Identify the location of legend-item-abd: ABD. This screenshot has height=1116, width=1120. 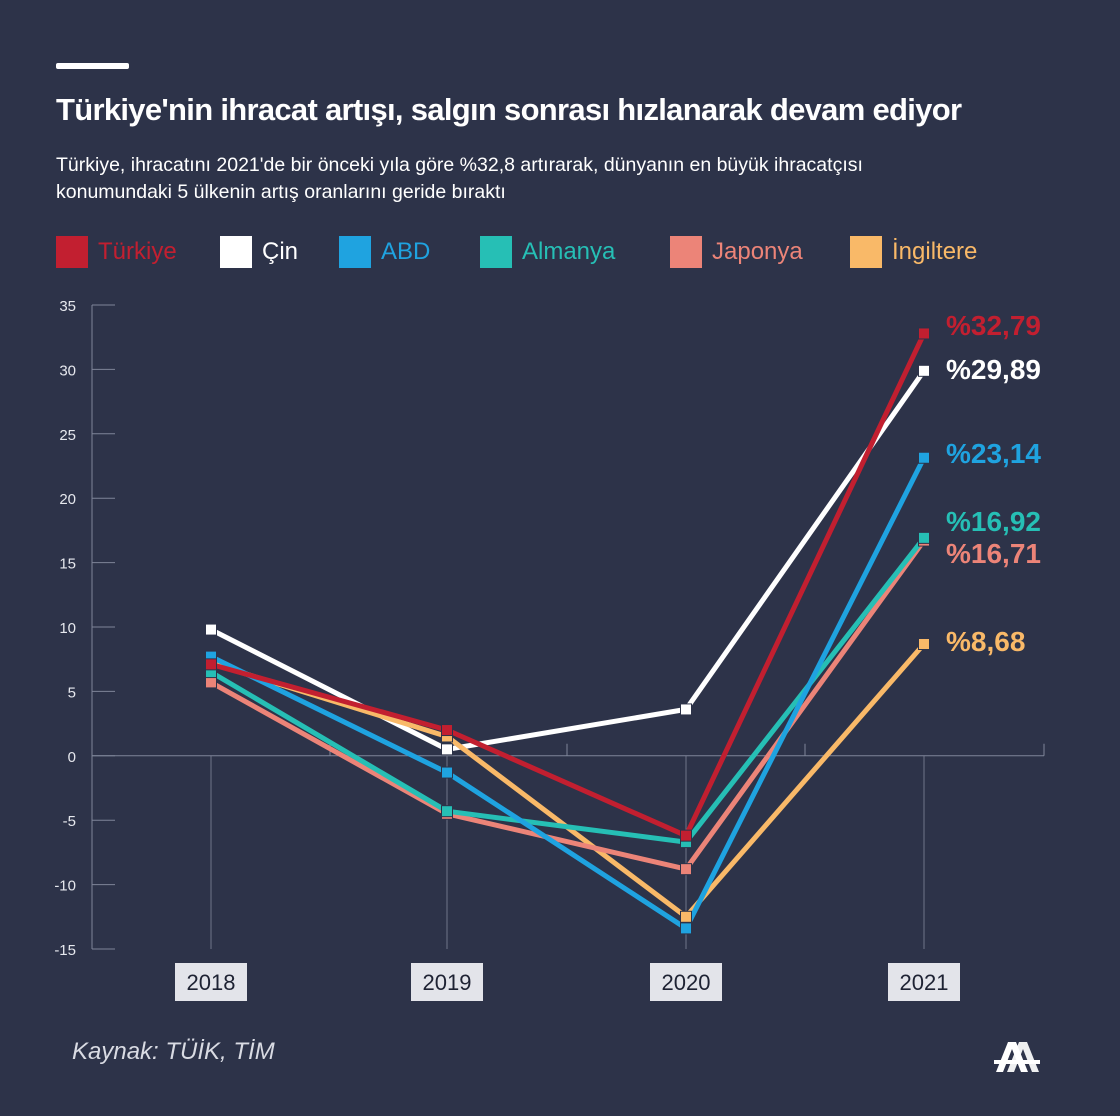
(384, 252).